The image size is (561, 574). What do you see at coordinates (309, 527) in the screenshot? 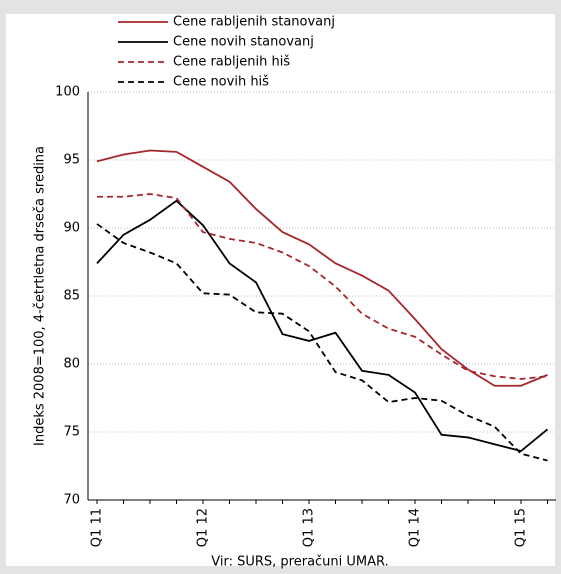
I see `x-tick-label: Q1 13` at bounding box center [309, 527].